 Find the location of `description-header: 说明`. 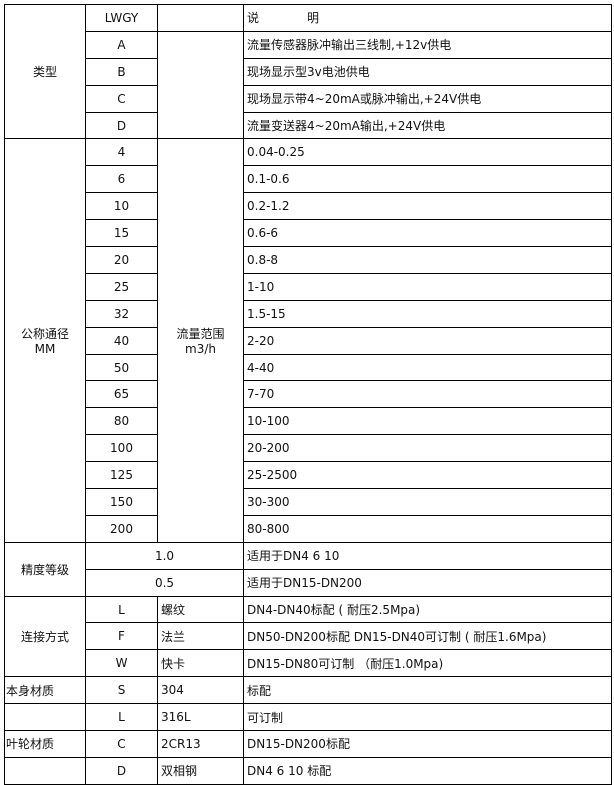

description-header: 说明 is located at coordinates (427, 18).